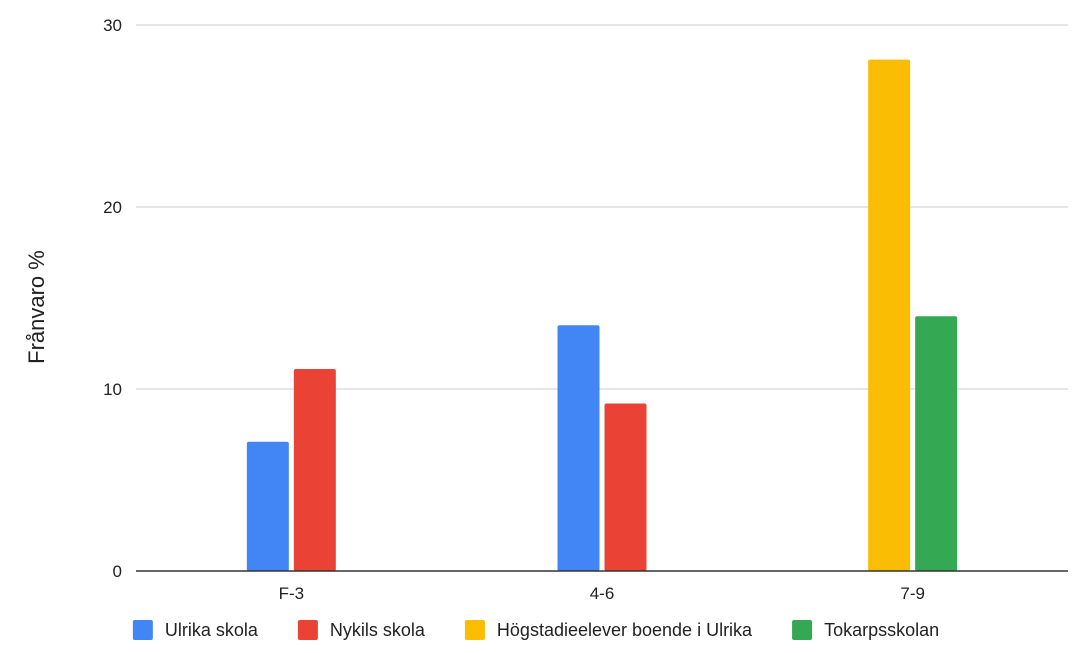 Image resolution: width=1072 pixels, height=653 pixels. Describe the element at coordinates (112, 298) in the screenshot. I see `y-axis-ticks: 0 10 20 30` at that location.